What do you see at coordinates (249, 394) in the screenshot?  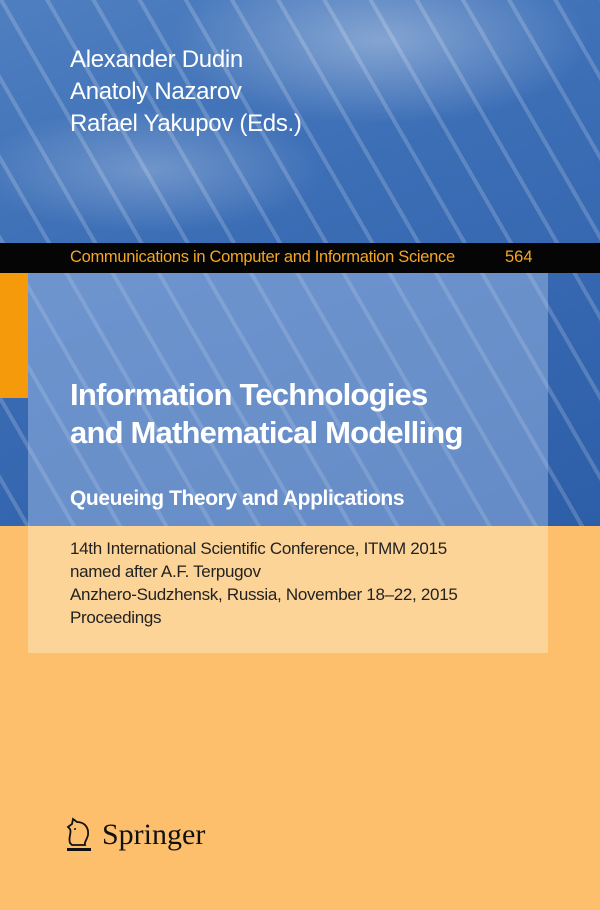 I see `title-line: Information Technologies` at bounding box center [249, 394].